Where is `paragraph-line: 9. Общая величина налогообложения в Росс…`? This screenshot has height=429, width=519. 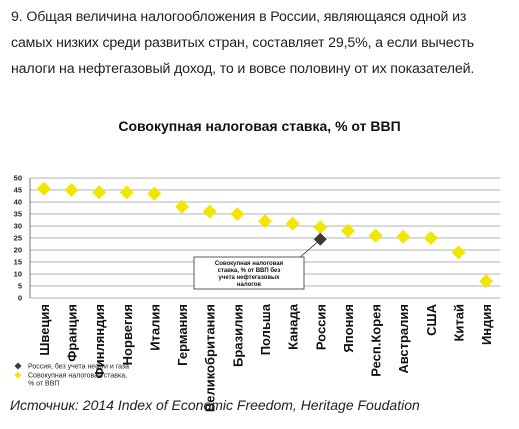 paragraph-line: 9. Общая величина налогообложения в Росс… is located at coordinates (239, 17).